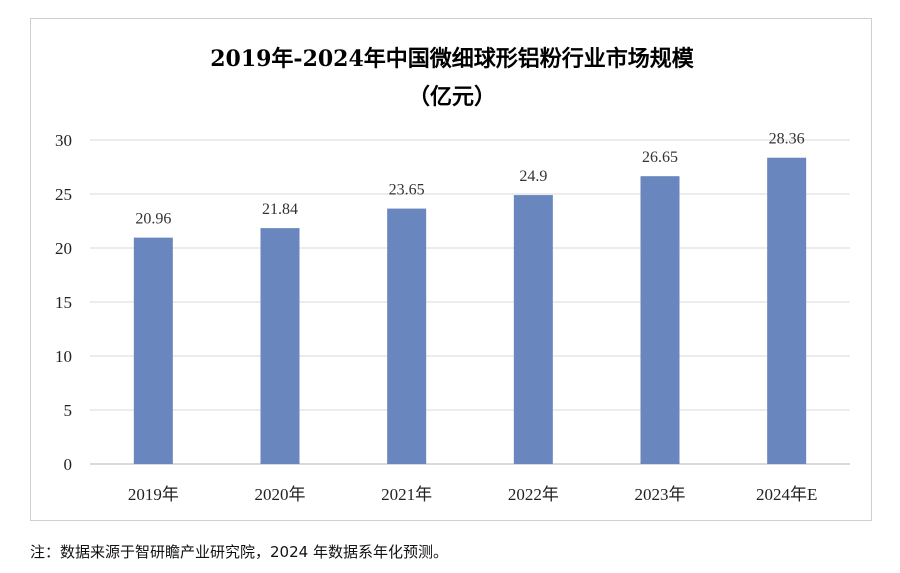  Describe the element at coordinates (660, 157) in the screenshot. I see `data-label: 26.65` at that location.